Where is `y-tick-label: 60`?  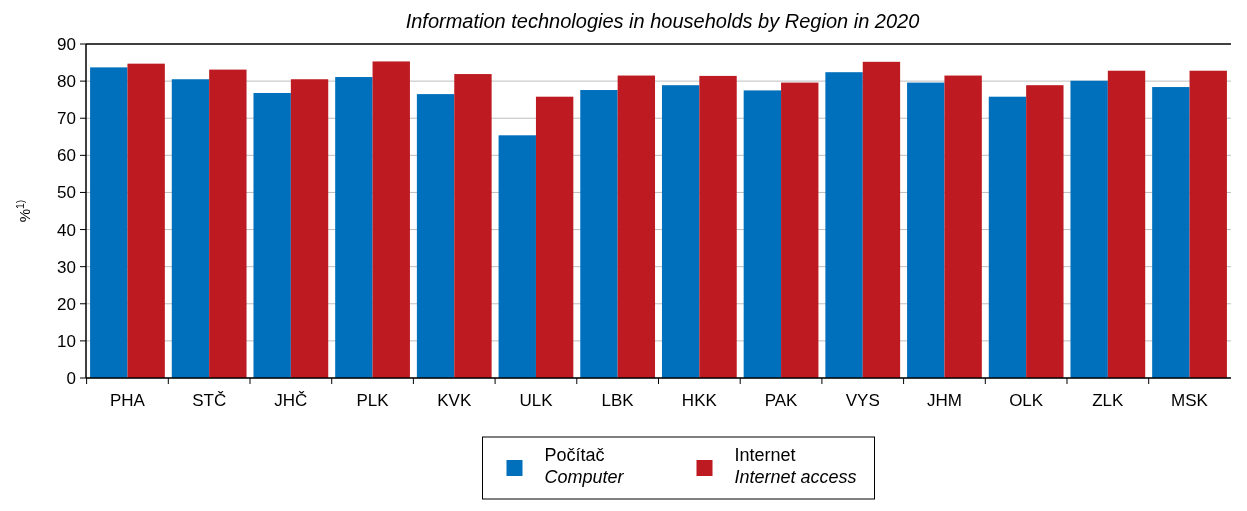 y-tick-label: 60 is located at coordinates (66, 156).